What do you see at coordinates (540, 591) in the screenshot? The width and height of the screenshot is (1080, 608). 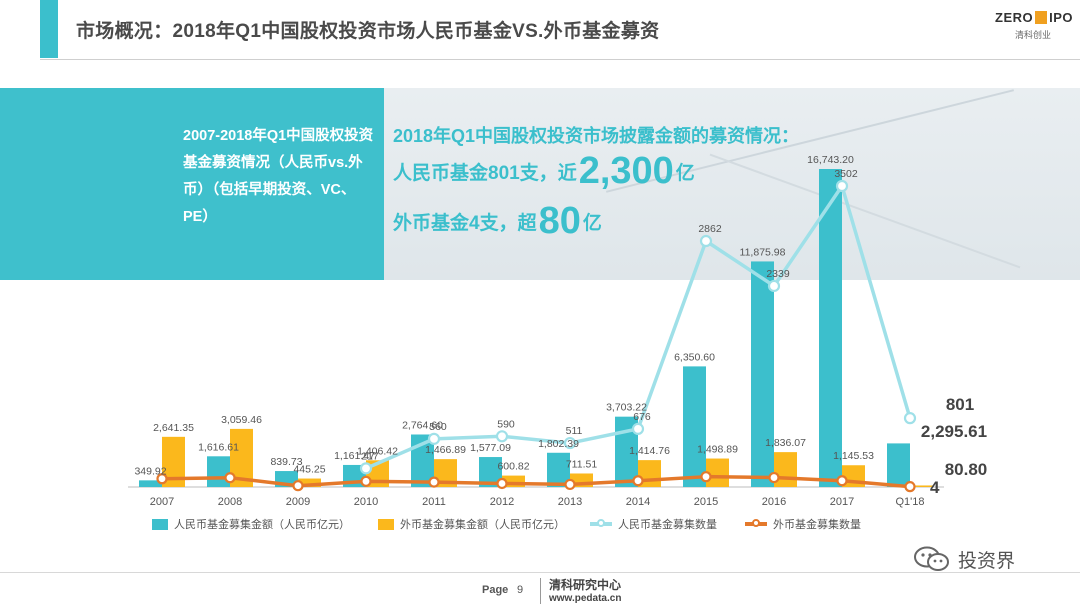 I see `footer-separator` at bounding box center [540, 591].